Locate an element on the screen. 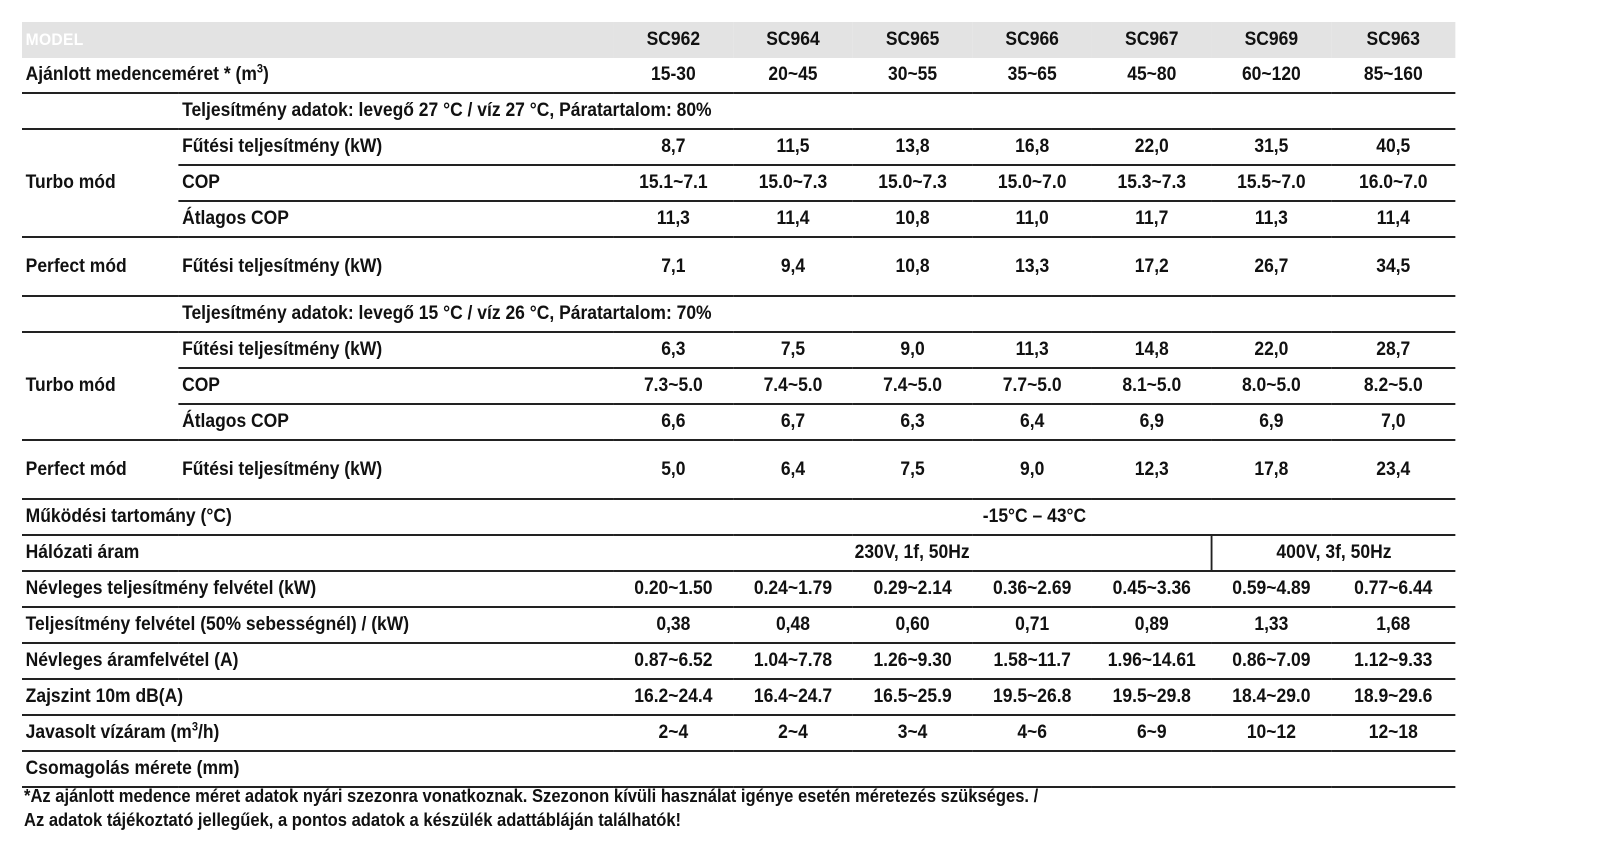 The width and height of the screenshot is (1600, 853). turbo-mode-label: Turbo mód is located at coordinates (100, 183).